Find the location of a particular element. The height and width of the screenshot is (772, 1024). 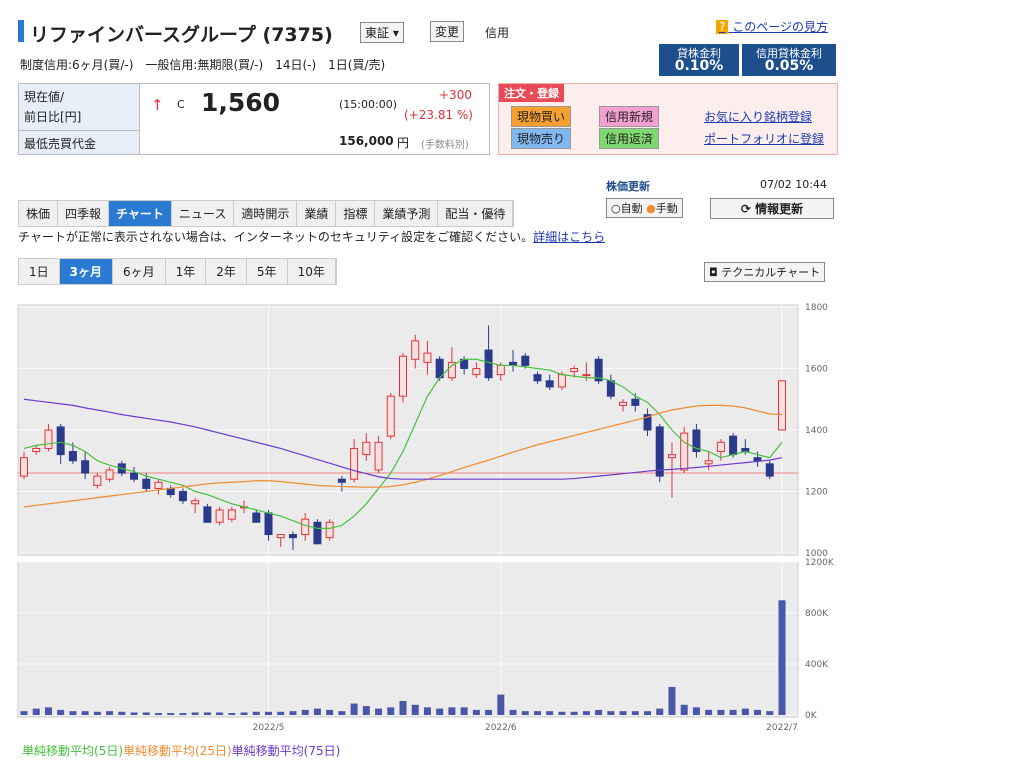

period-tab: 1日 is located at coordinates (39, 271).